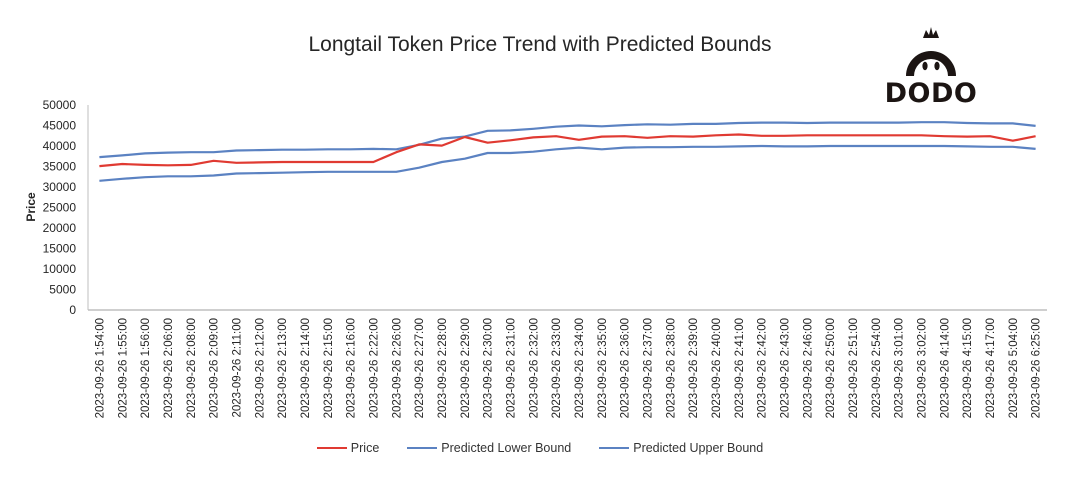  Describe the element at coordinates (1014, 368) in the screenshot. I see `x-tick-label: 2023-09-26 5:04:00` at that location.